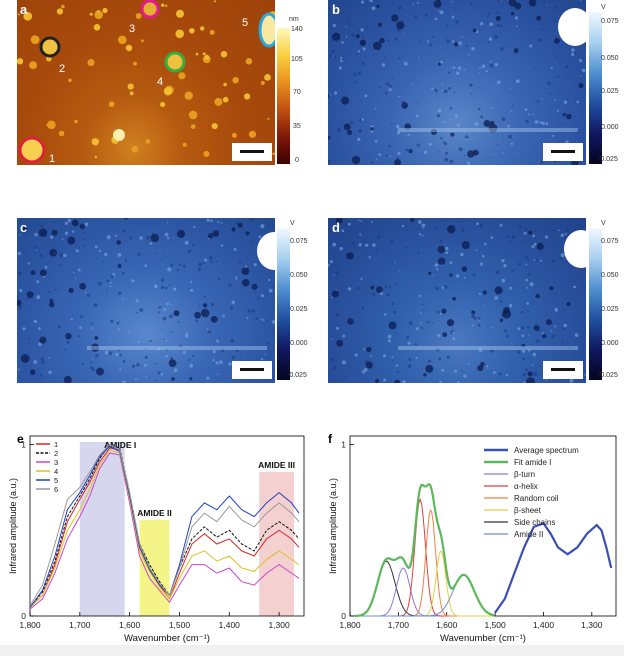  I want to click on colorbar-b, so click(595, 88).